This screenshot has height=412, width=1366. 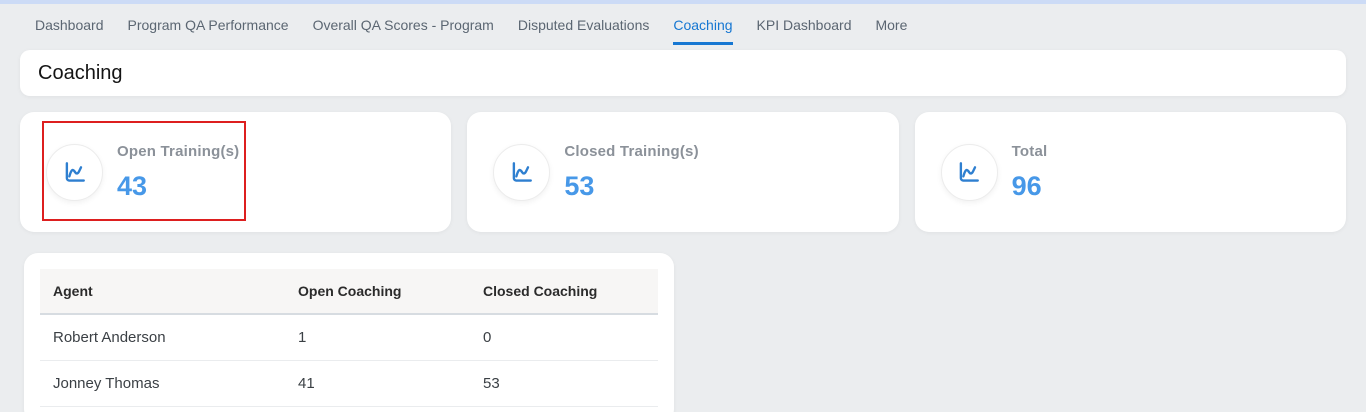 I want to click on nav-tab-overall-qa-scores-program: Overall QA Scores - Program, so click(x=403, y=24).